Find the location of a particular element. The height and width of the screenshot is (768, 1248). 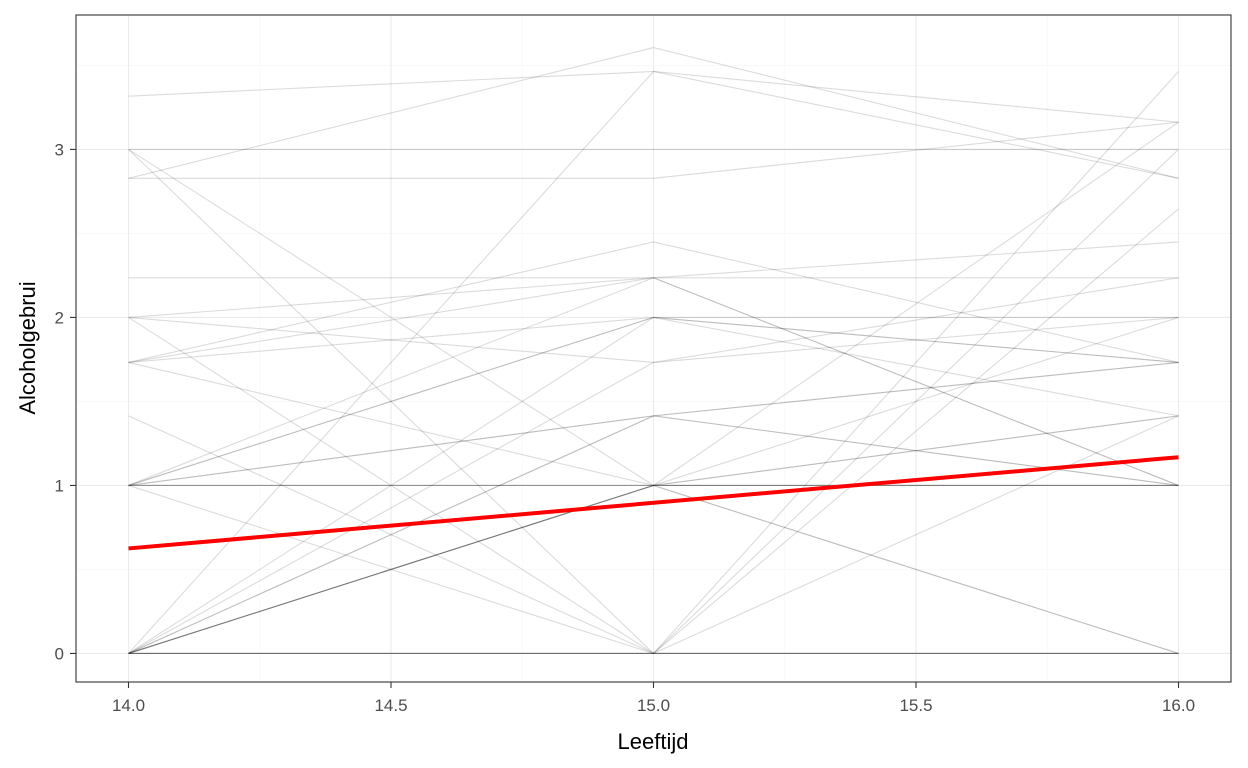

x-tick-label: 16.0 is located at coordinates (1178, 705).